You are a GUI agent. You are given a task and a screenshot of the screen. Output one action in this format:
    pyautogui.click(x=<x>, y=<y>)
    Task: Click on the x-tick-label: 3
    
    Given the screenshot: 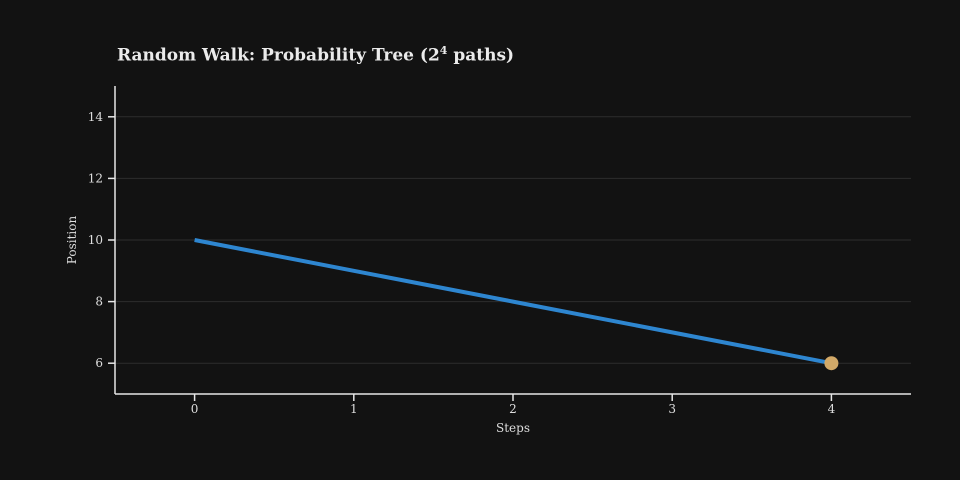 What is the action you would take?
    pyautogui.click(x=672, y=409)
    